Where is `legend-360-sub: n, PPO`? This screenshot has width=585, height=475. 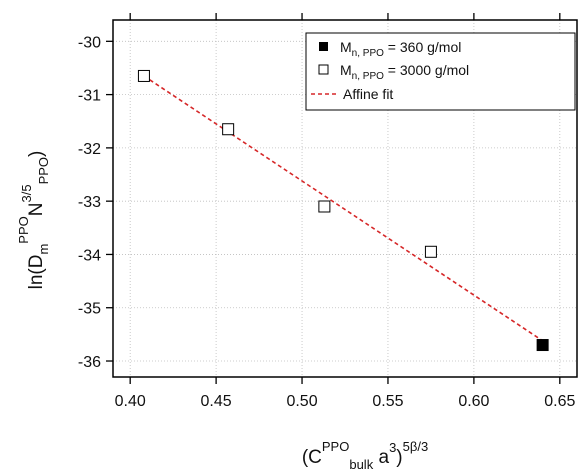 legend-360-sub: n, PPO is located at coordinates (368, 53).